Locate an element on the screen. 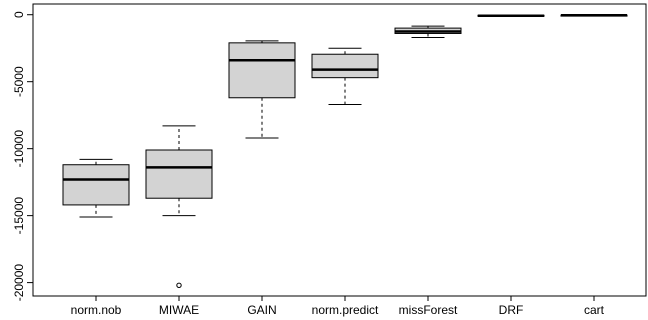 Image resolution: width=648 pixels, height=320 pixels. y-tick-label: 0 is located at coordinates (19, 14).